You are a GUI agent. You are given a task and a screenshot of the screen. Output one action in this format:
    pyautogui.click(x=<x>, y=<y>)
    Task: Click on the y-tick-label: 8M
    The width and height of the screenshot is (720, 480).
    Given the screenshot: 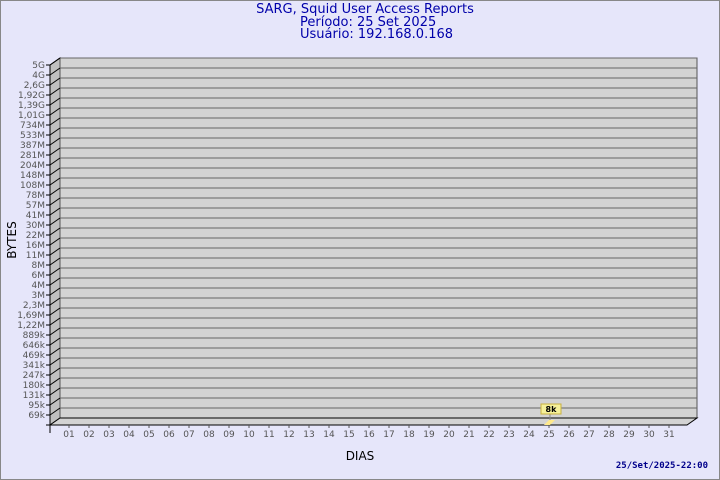 What is the action you would take?
    pyautogui.click(x=39, y=266)
    